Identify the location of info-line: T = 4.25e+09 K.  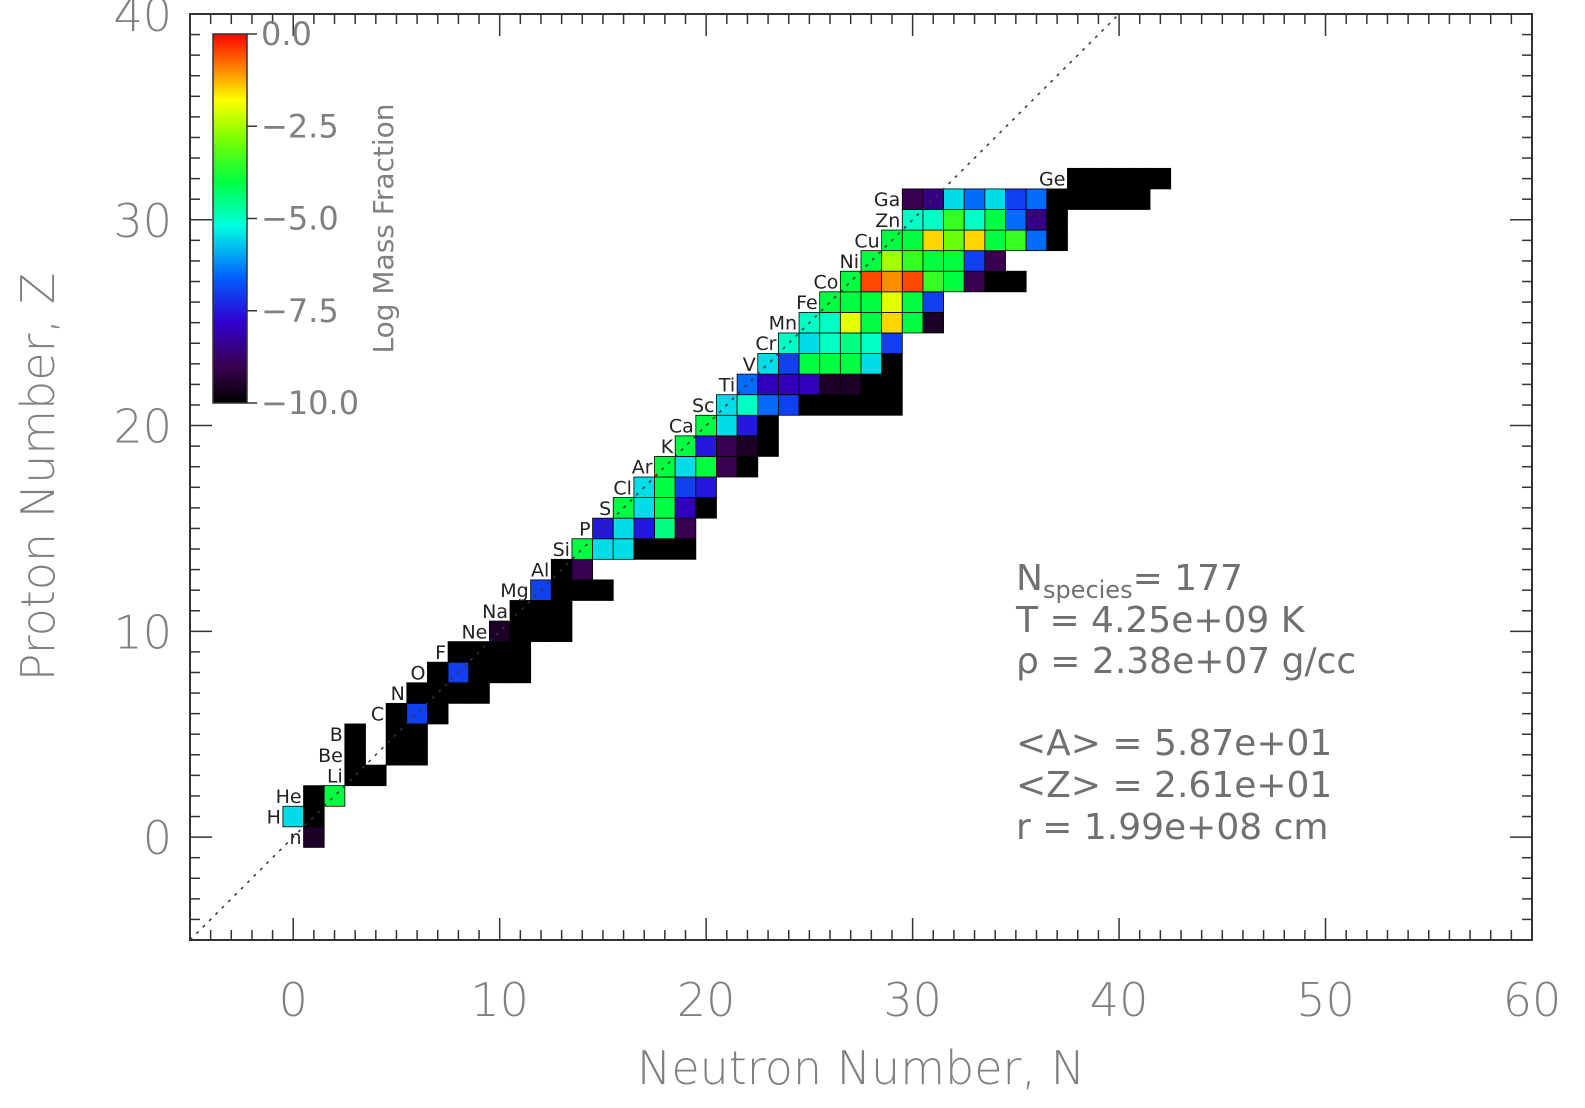
(1160, 620).